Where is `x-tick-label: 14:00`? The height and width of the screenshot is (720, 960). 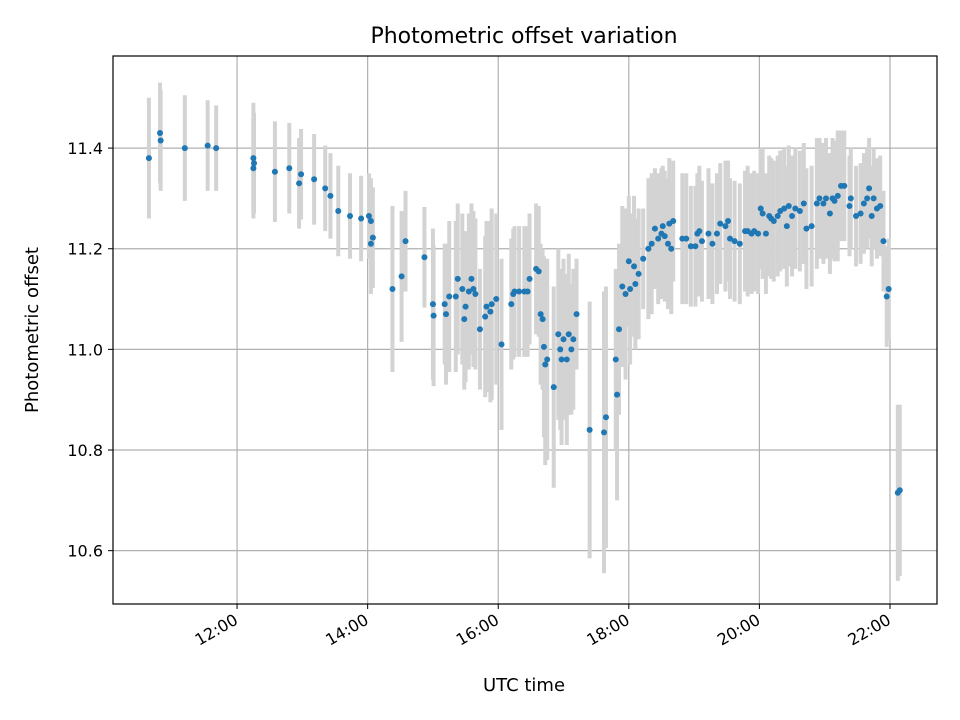
x-tick-label: 14:00 is located at coordinates (346, 630).